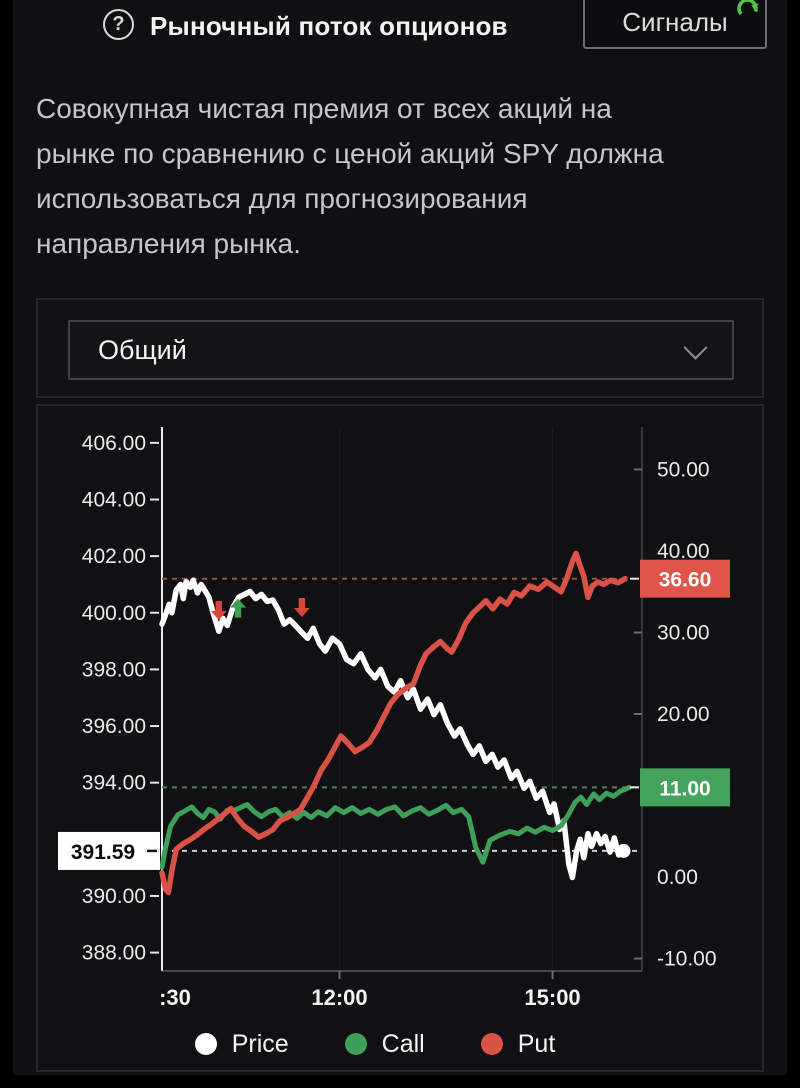 This screenshot has width=800, height=1088. What do you see at coordinates (103, 852) in the screenshot?
I see `svg-text: 391.59` at bounding box center [103, 852].